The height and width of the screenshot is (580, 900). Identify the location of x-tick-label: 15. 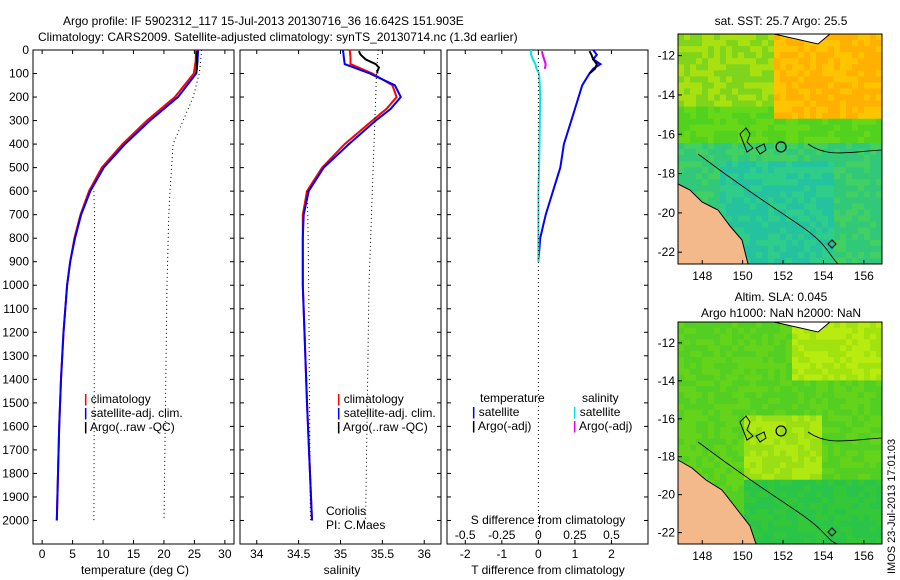
(134, 554).